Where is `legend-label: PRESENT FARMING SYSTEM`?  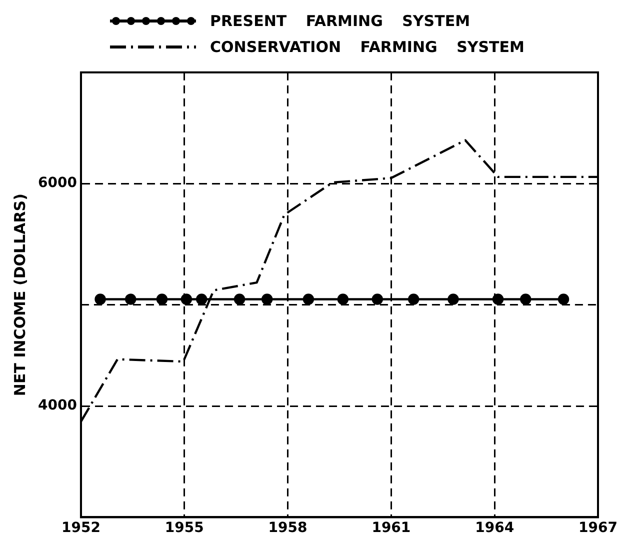 legend-label: PRESENT FARMING SYSTEM is located at coordinates (340, 21).